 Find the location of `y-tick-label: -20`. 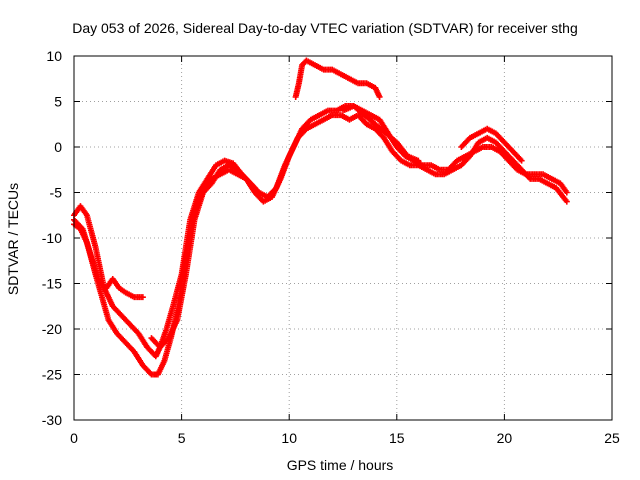

y-tick-label: -20 is located at coordinates (52, 329).